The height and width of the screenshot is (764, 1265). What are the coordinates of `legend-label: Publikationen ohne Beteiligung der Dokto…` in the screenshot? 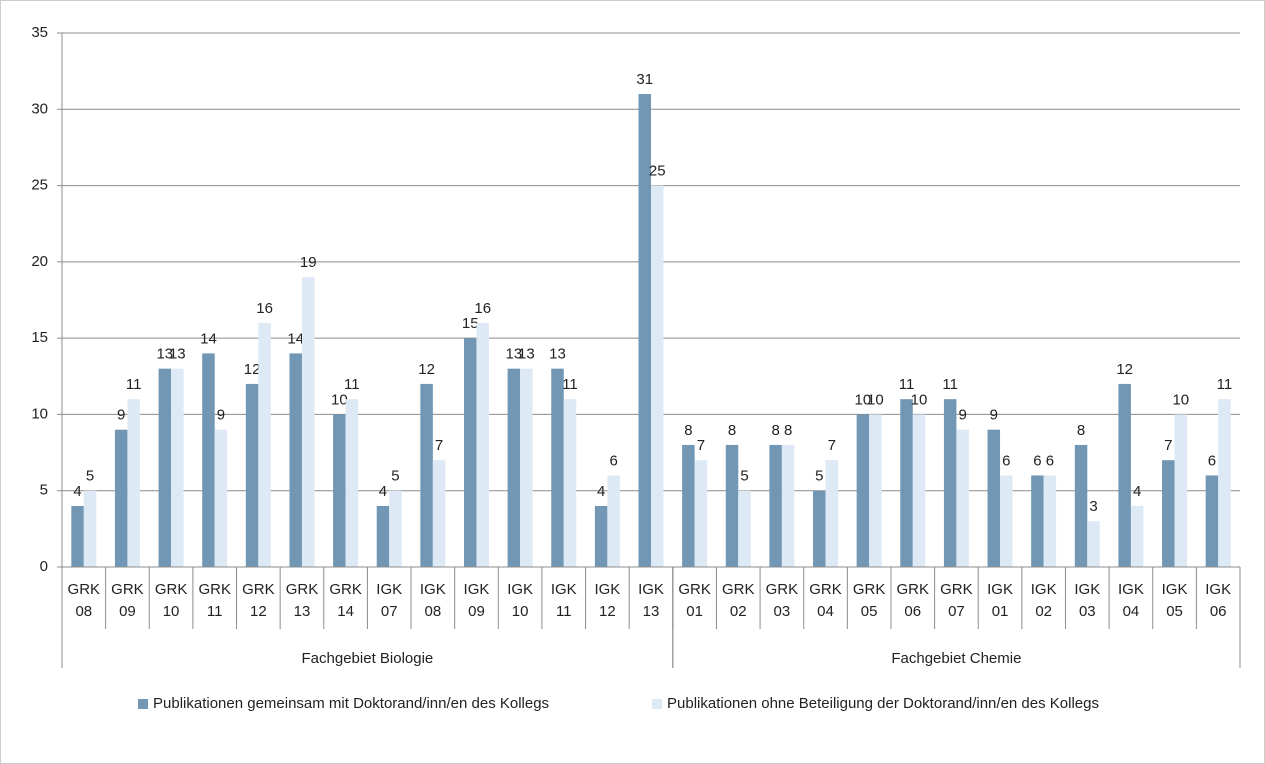 It's located at (883, 703).